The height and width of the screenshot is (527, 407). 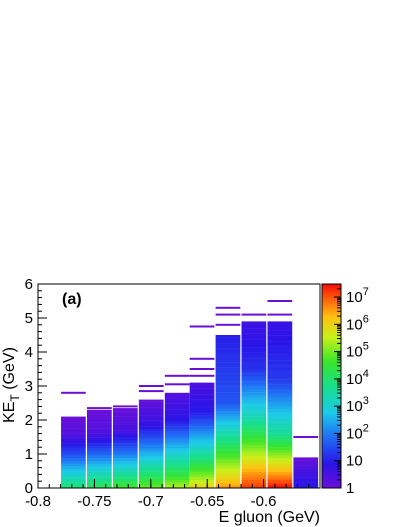 What do you see at coordinates (357, 405) in the screenshot?
I see `colorbar-tick-label: 10³` at bounding box center [357, 405].